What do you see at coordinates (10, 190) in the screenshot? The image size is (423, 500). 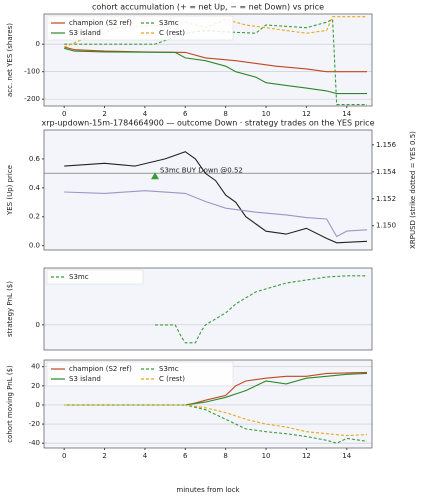 I see `y-axis-label: YES (Up) price` at bounding box center [10, 190].